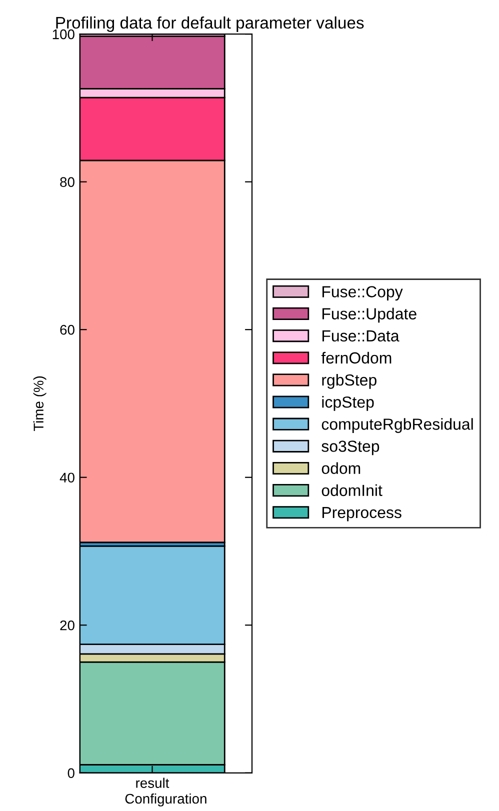 The height and width of the screenshot is (811, 499). What do you see at coordinates (341, 468) in the screenshot?
I see `legend-label: odom` at bounding box center [341, 468].